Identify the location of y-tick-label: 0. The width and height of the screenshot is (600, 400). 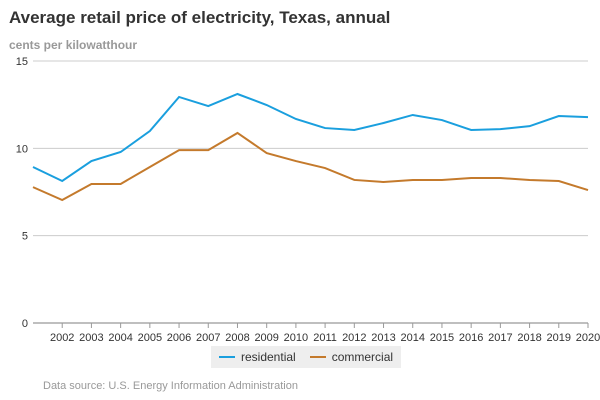
(25, 324).